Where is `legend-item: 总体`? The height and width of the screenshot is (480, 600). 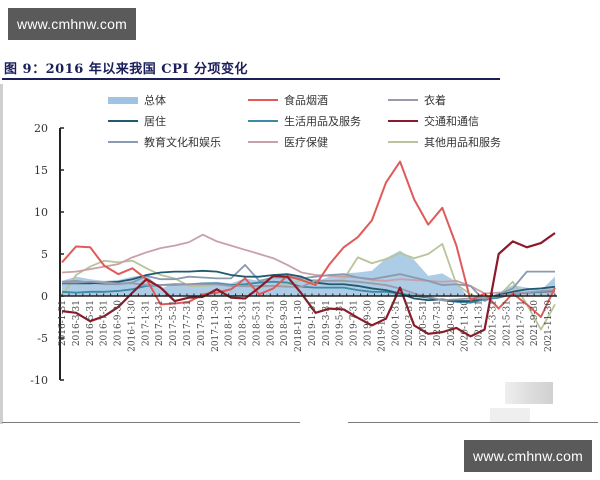
legend-item: 总体 is located at coordinates (137, 100).